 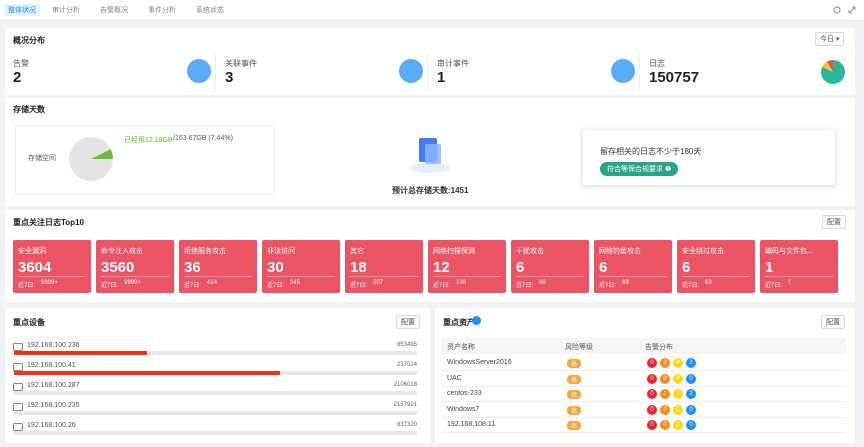 What do you see at coordinates (464, 393) in the screenshot?
I see `asset-name: centos-233` at bounding box center [464, 393].